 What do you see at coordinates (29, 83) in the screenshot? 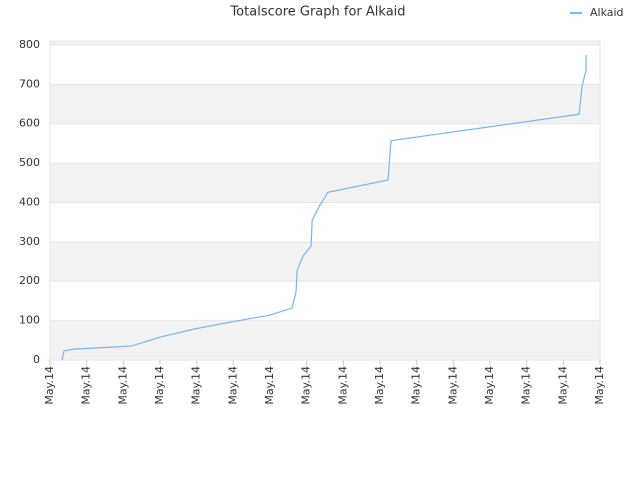
I see `y-tick-label: 700` at bounding box center [29, 83].